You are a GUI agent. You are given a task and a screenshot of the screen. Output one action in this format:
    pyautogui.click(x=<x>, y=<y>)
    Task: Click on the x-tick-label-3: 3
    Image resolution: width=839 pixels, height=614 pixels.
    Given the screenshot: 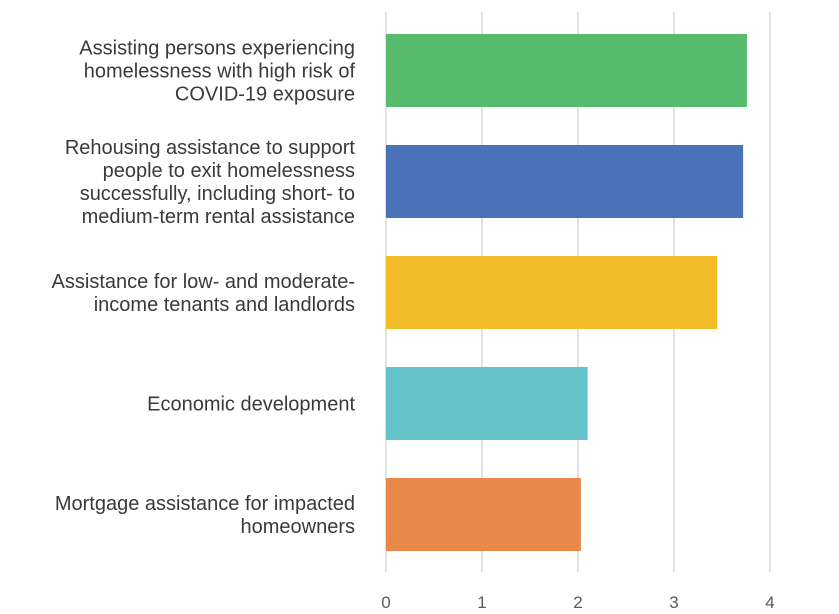 What is the action you would take?
    pyautogui.click(x=673, y=602)
    